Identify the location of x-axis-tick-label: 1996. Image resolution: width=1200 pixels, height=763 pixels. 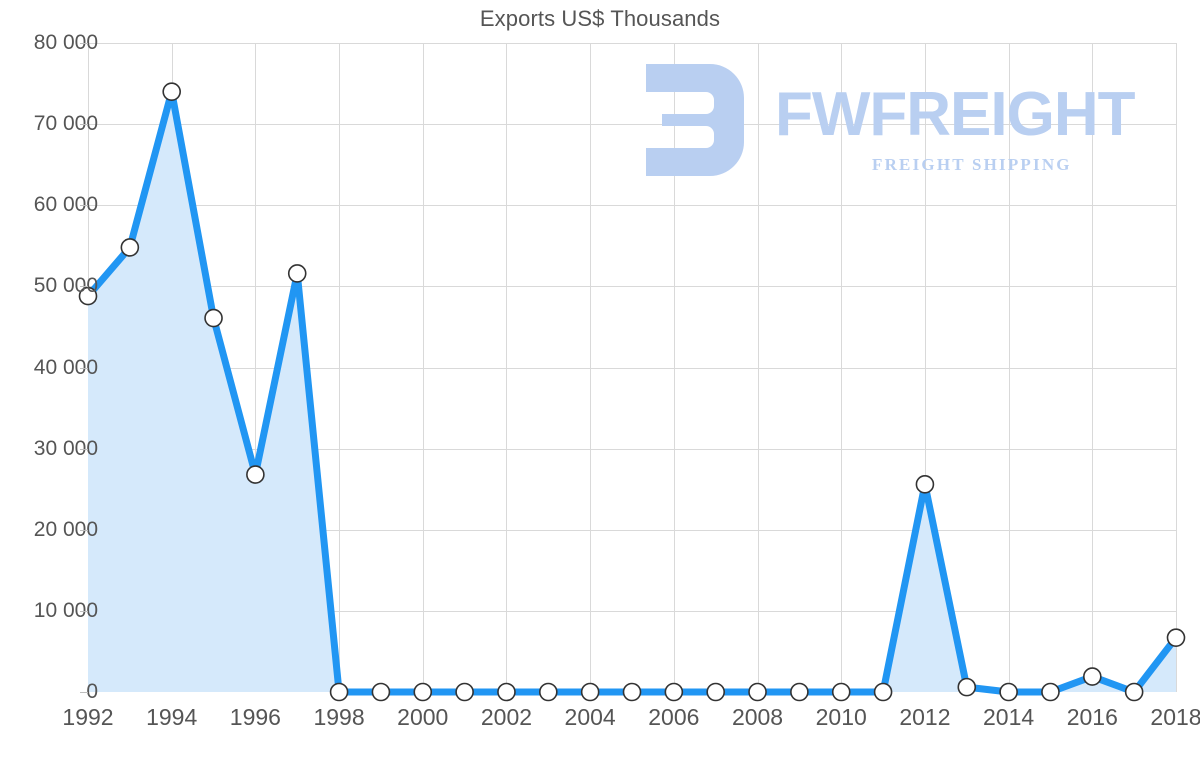
(255, 717).